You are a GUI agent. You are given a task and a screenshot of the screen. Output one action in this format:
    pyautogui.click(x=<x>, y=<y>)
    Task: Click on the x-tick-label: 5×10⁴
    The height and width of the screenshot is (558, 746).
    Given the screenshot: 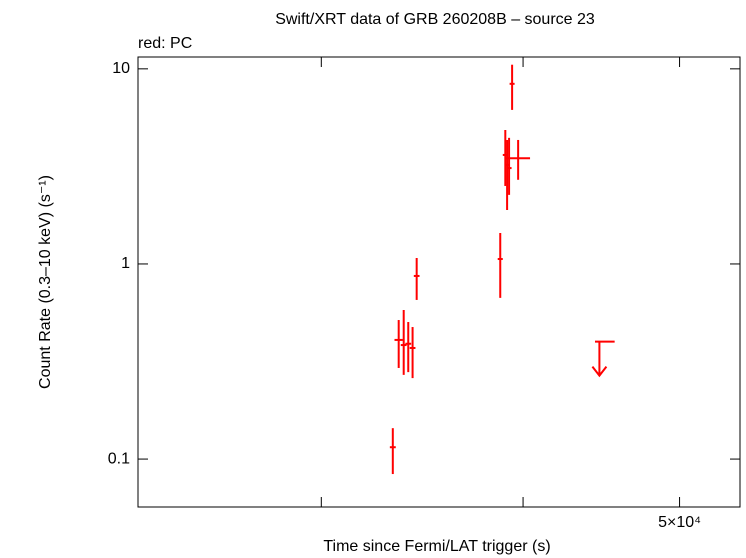 What is the action you would take?
    pyautogui.click(x=679, y=522)
    